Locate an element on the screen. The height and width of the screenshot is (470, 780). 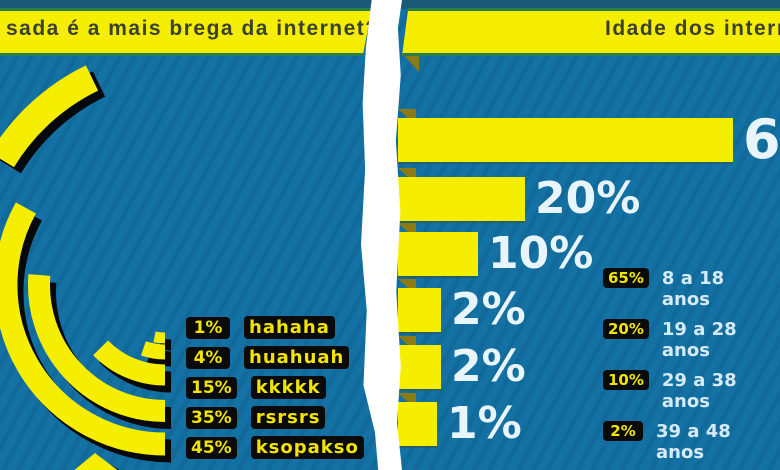
legend-label: kkkkk is located at coordinates (288, 387).